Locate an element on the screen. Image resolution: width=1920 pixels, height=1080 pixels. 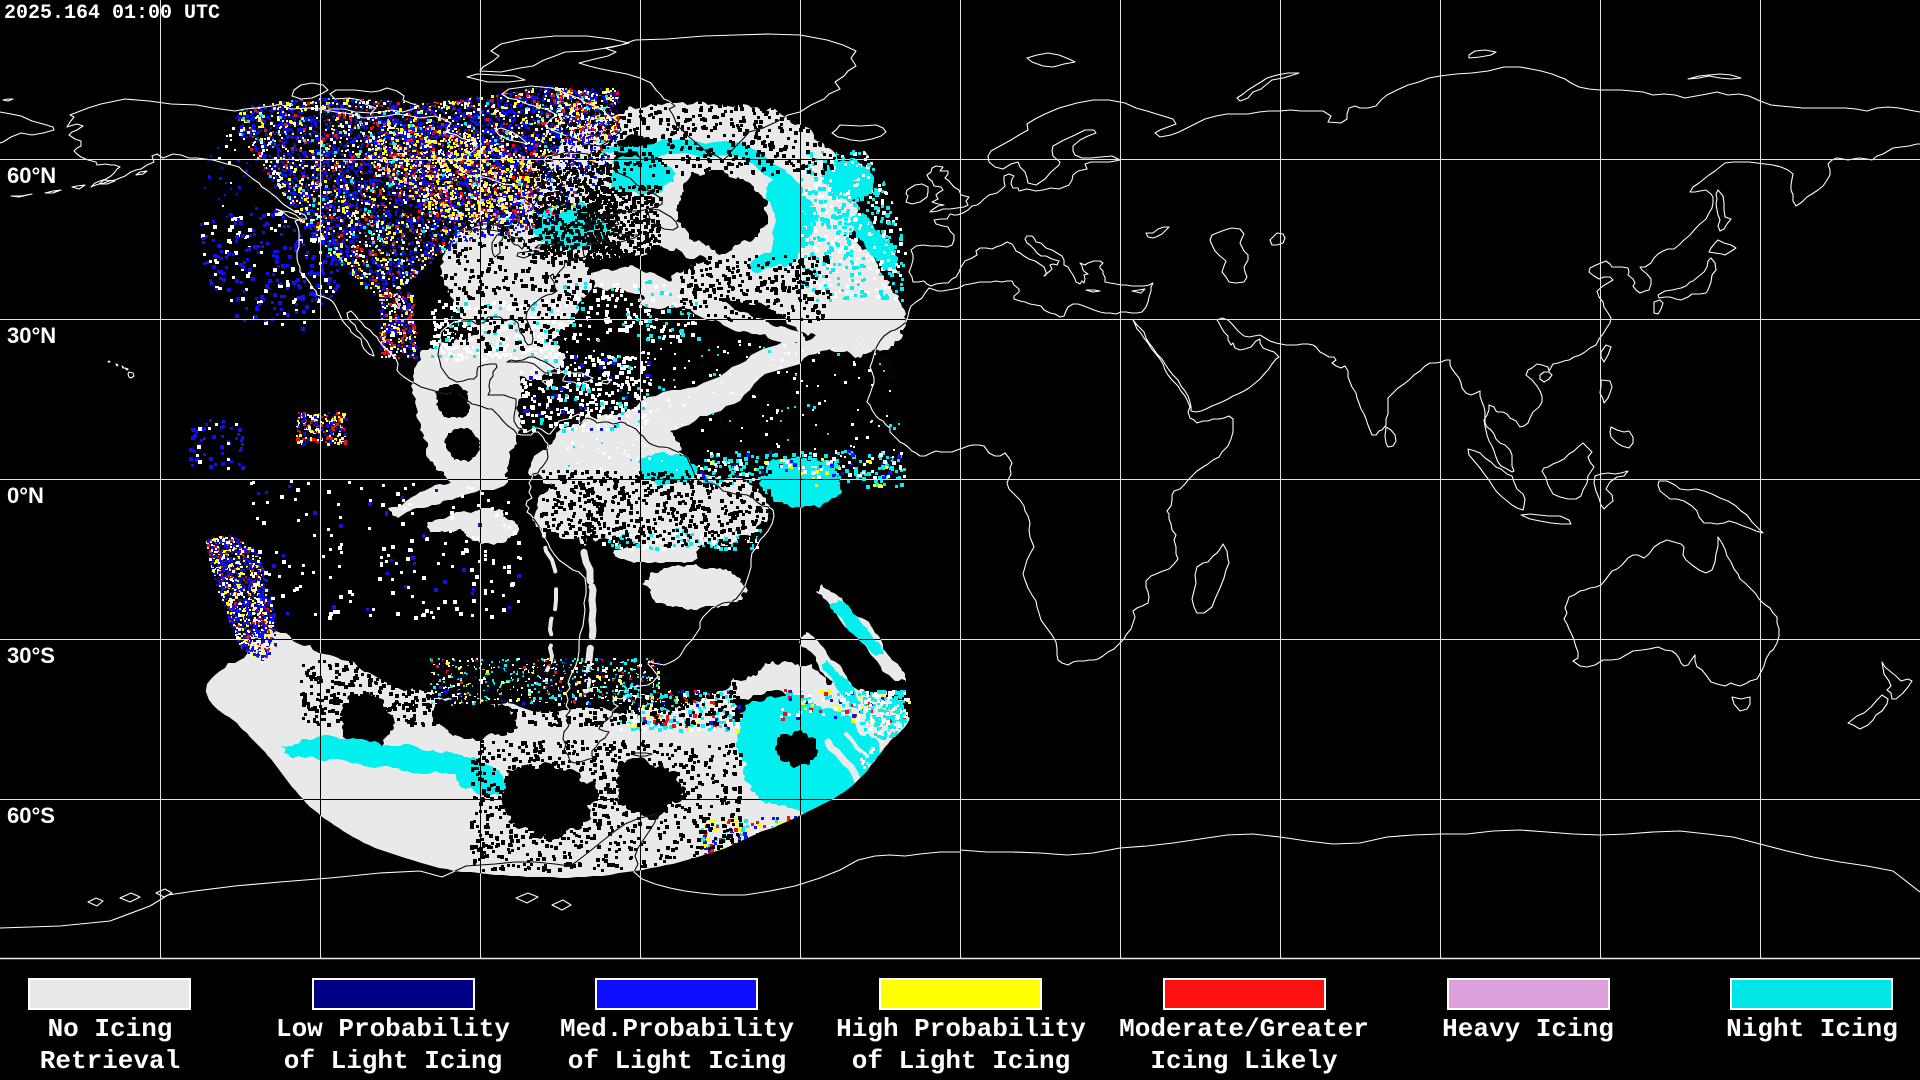
svg-text: Low Probability is located at coordinates (393, 1029).